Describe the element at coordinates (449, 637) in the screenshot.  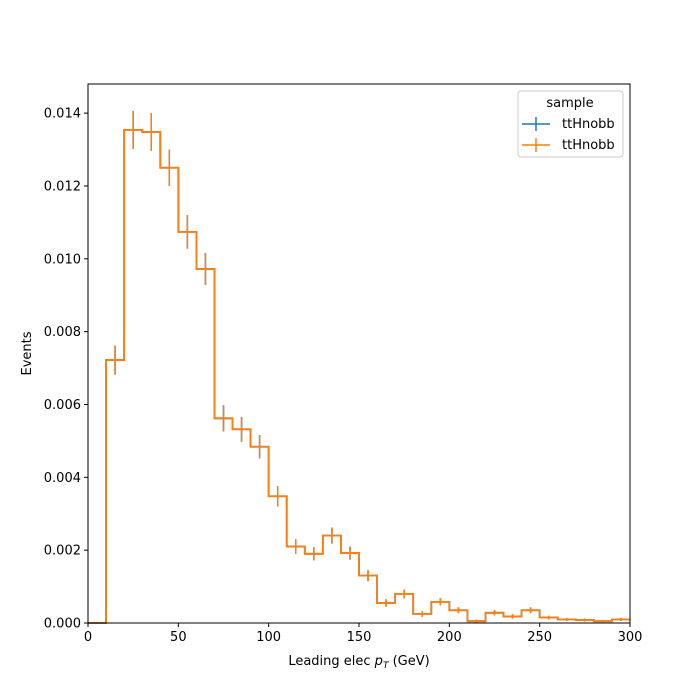
I see `x-tick-label: 200` at that location.